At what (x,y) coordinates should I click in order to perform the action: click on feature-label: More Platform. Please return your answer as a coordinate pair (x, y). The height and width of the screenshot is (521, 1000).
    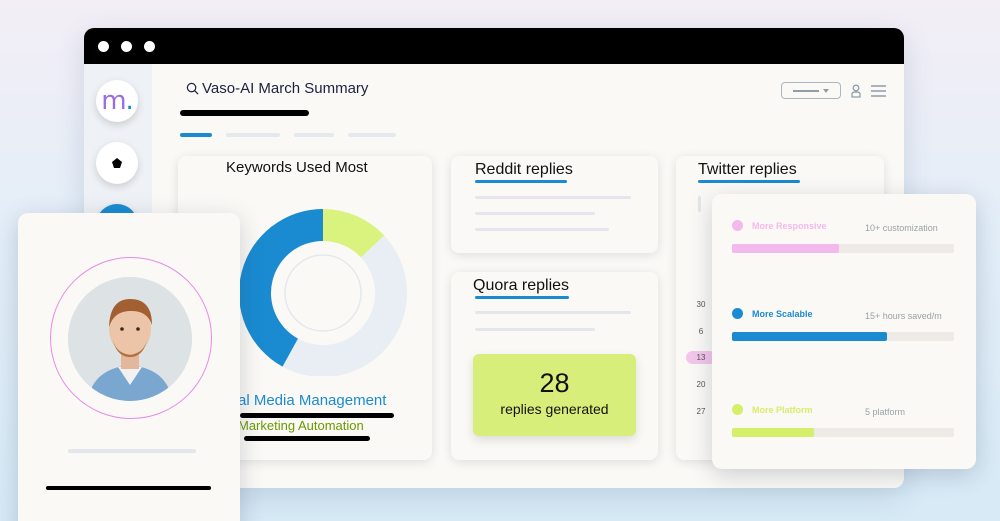
    Looking at the image, I should click on (782, 410).